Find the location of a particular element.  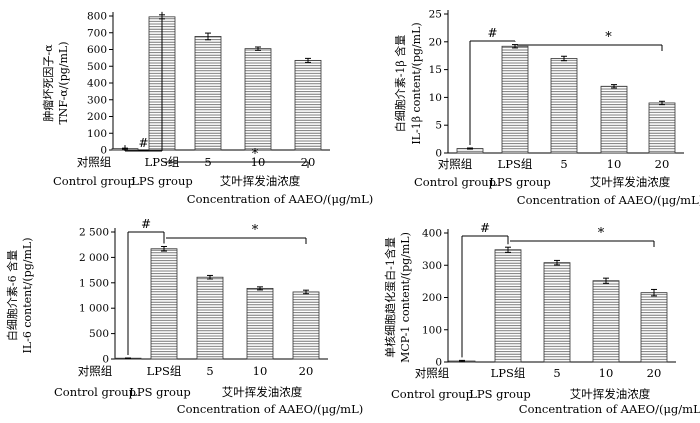

y-tick-label: 800 is located at coordinates (97, 17).